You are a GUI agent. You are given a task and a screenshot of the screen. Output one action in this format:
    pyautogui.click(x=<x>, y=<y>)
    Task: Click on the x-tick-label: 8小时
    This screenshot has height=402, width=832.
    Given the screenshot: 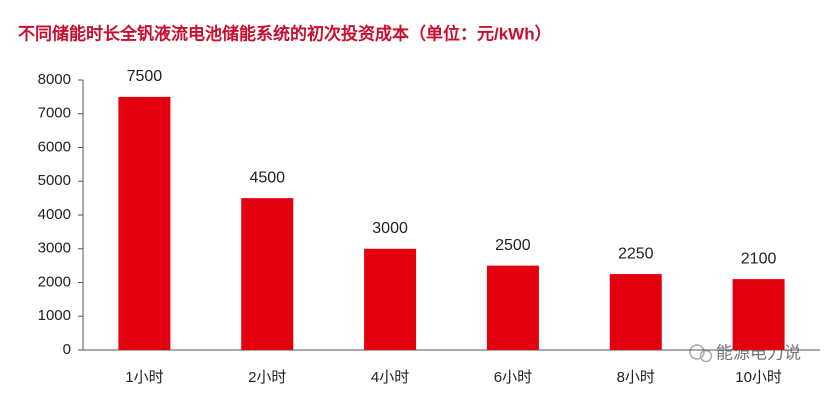 What is the action you would take?
    pyautogui.click(x=636, y=377)
    